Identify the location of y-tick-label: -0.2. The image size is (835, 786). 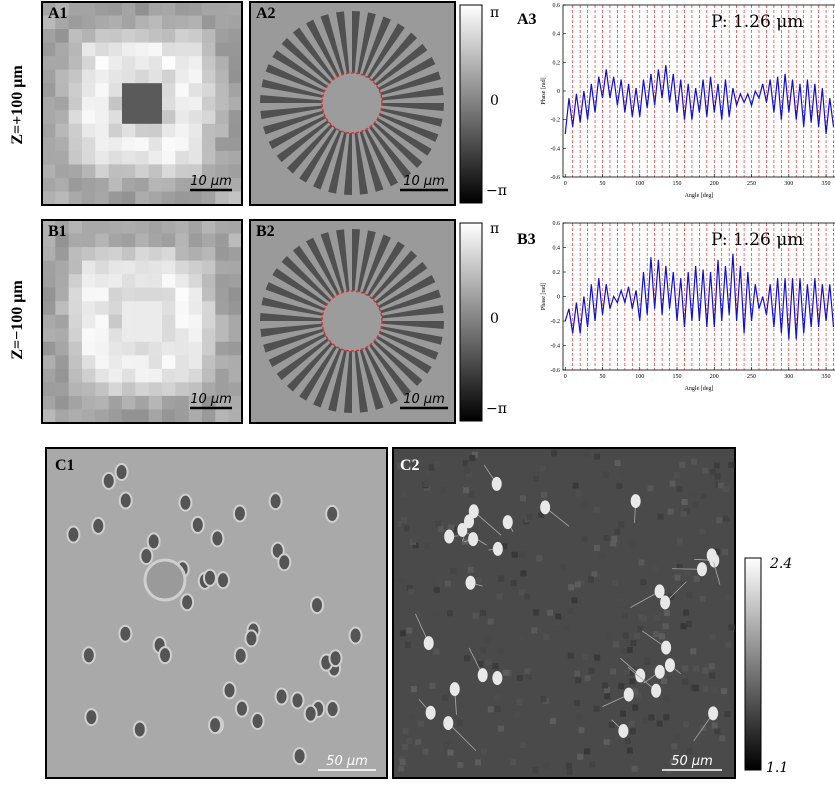
(556, 121).